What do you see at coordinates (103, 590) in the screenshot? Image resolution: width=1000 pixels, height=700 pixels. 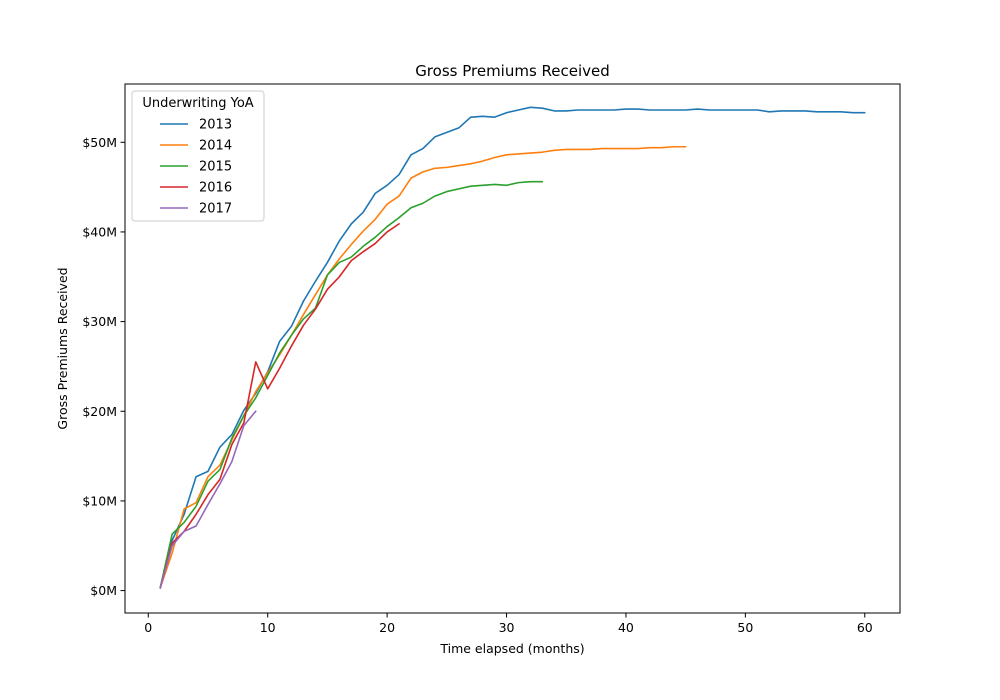 I see `y-tick-label: $0M` at bounding box center [103, 590].